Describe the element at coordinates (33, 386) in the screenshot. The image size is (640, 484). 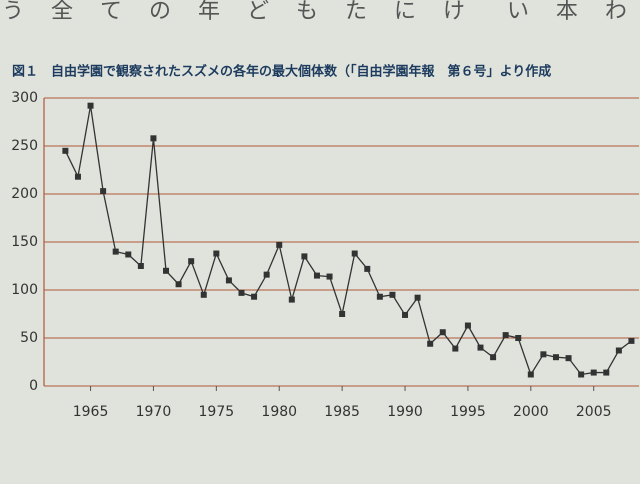
I see `y-tick-label: 0` at that location.